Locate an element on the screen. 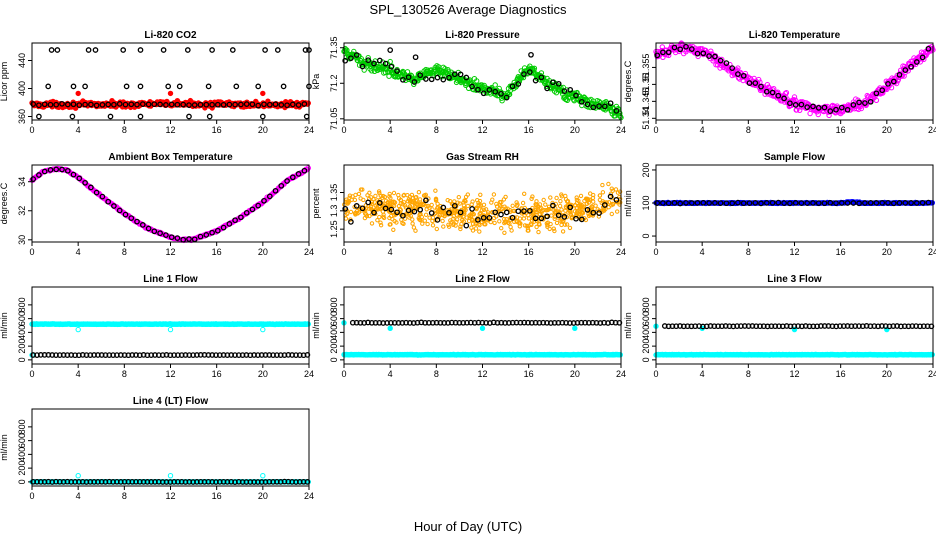 This screenshot has height=540, width=936. y-tick-label: 0 is located at coordinates (22, 481).